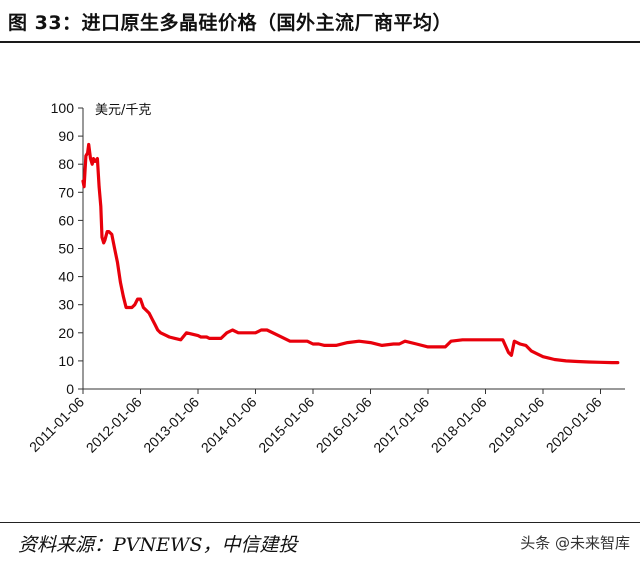 This screenshot has width=640, height=562. What do you see at coordinates (66, 305) in the screenshot?
I see `y-tick-label: 30` at bounding box center [66, 305].